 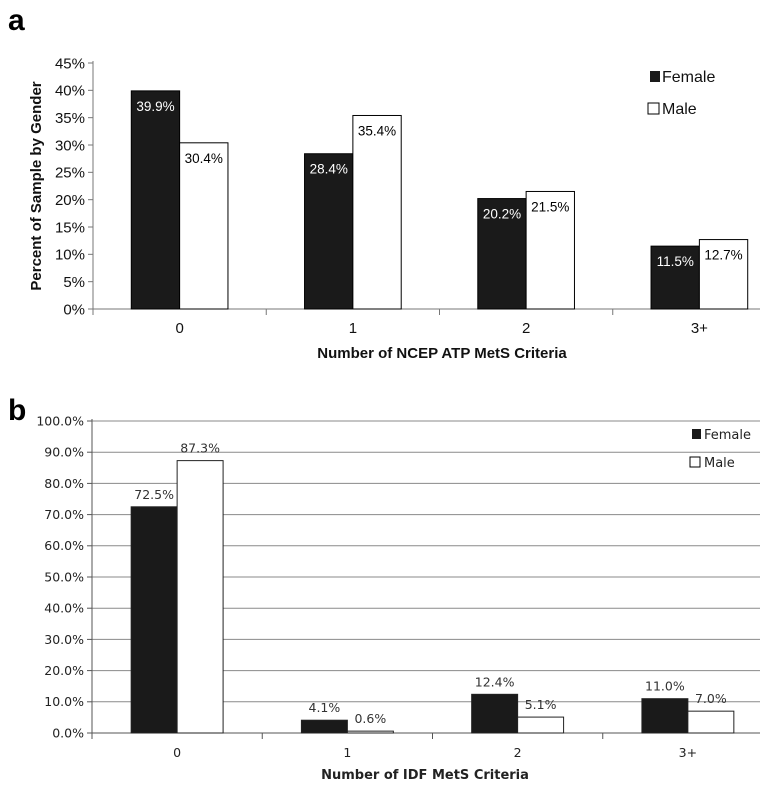 I want to click on panel-b-legend-female-swatch, so click(x=696, y=434).